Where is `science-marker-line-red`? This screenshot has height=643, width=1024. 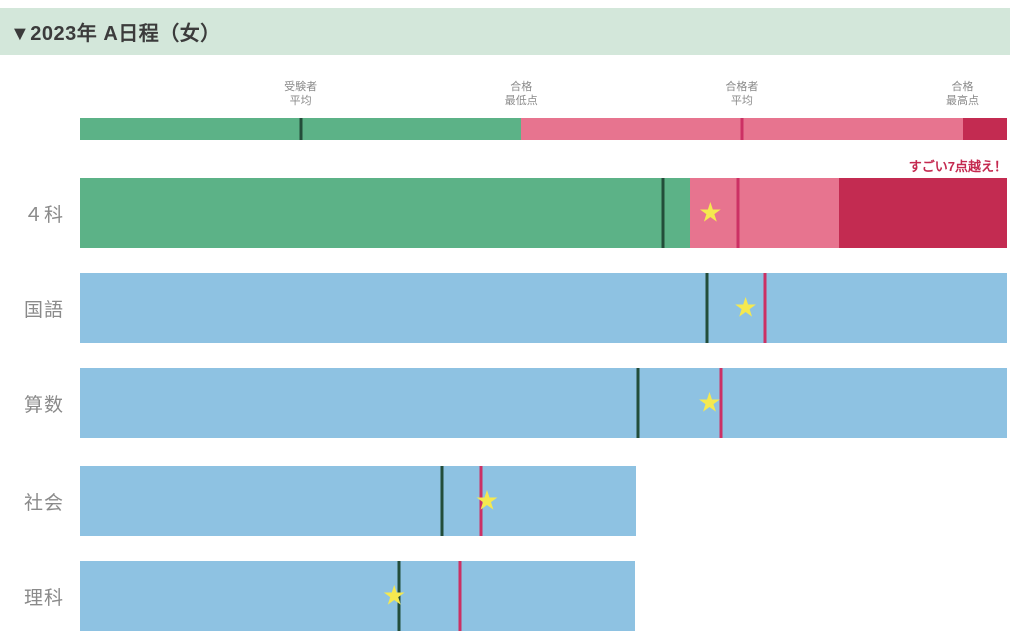 science-marker-line-red is located at coordinates (460, 596).